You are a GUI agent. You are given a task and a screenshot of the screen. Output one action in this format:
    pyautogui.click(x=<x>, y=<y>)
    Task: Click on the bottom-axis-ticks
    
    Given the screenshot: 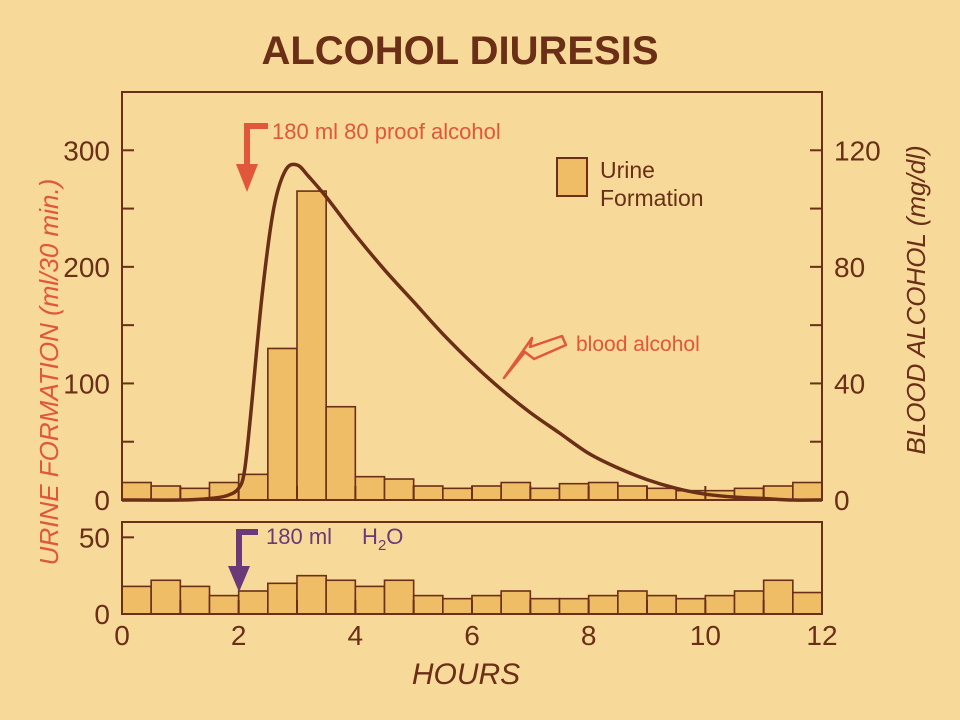 What is the action you would take?
    pyautogui.click(x=443, y=575)
    